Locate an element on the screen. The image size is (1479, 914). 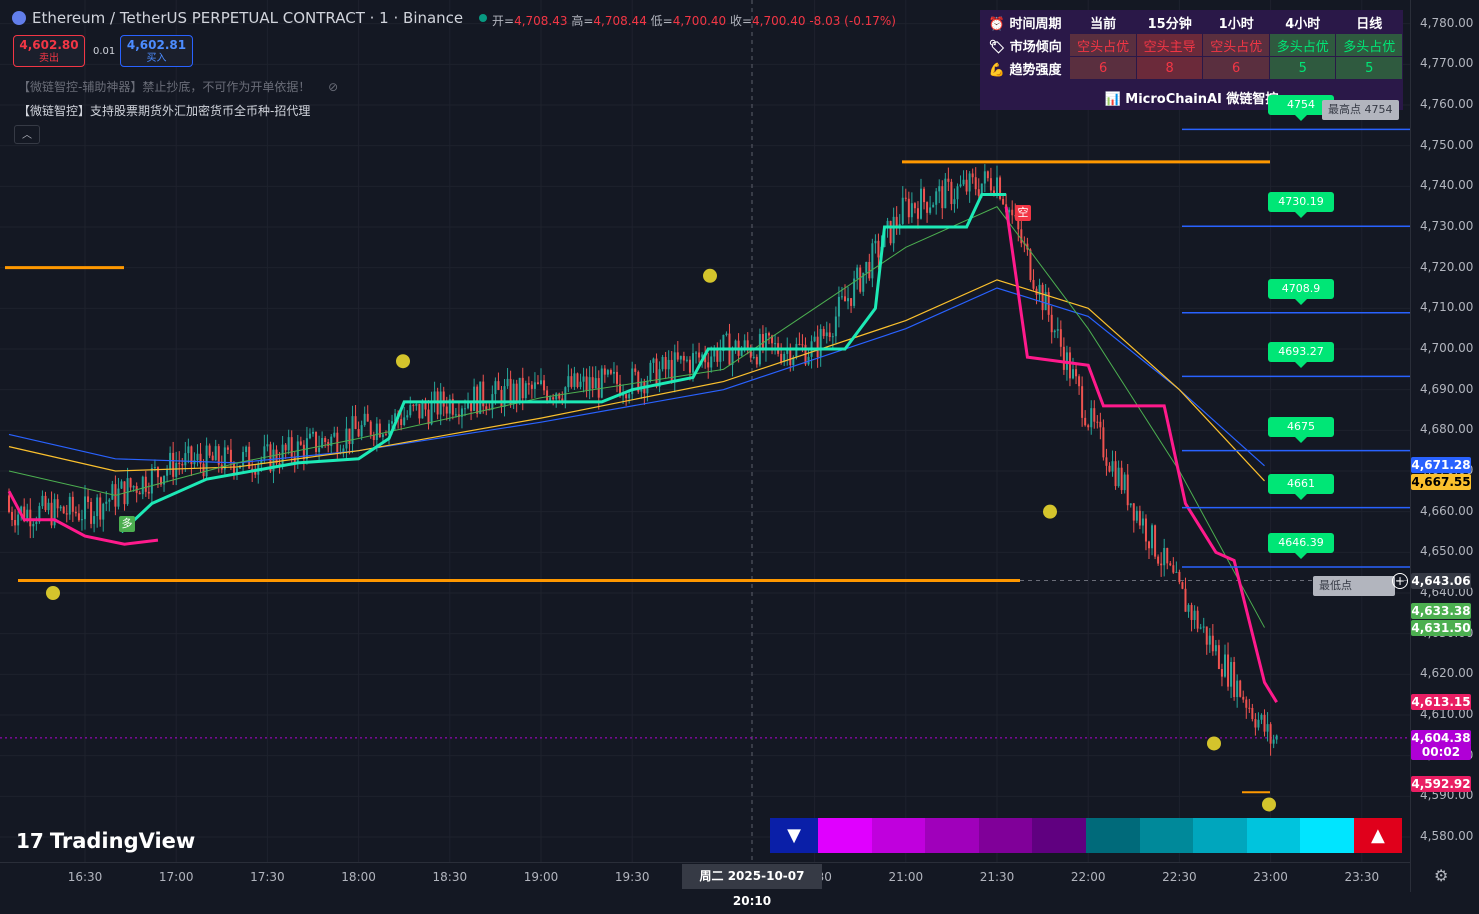
sell-button: 4,602.80 卖出 is located at coordinates (49, 51).